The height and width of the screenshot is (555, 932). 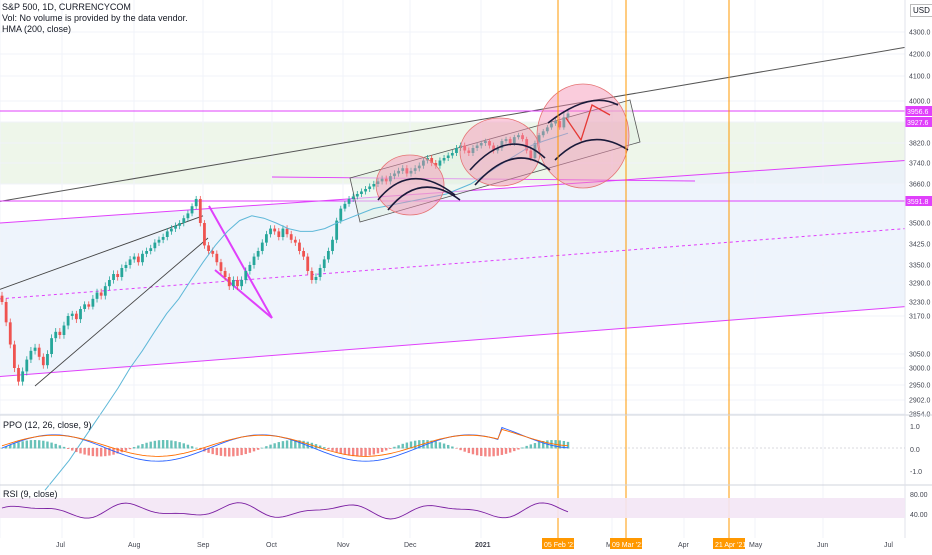 What do you see at coordinates (920, 401) in the screenshot?
I see `y-tick-label-19: 2902.0` at bounding box center [920, 401].